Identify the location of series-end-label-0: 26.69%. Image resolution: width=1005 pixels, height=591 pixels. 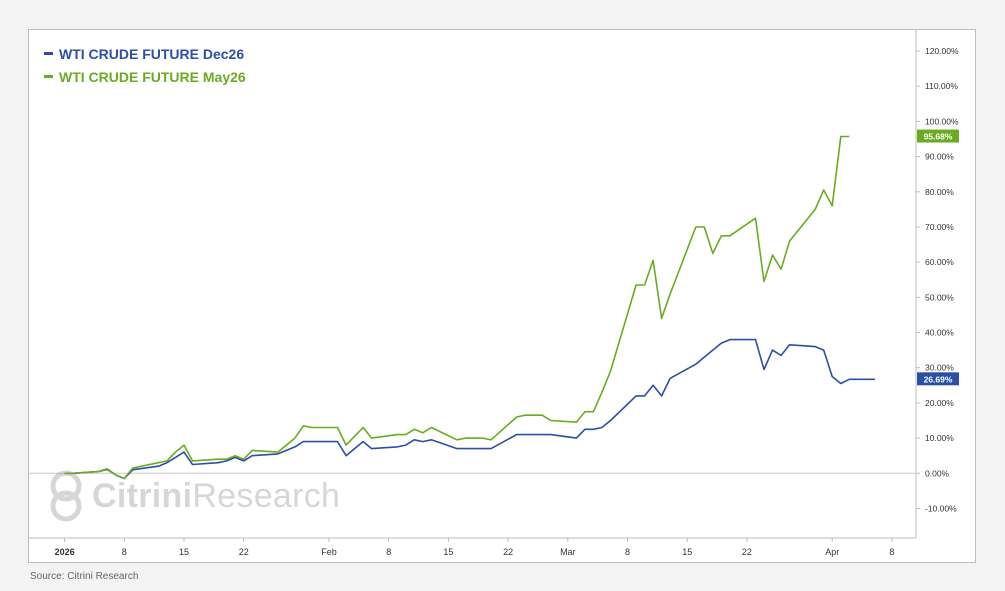
(938, 379).